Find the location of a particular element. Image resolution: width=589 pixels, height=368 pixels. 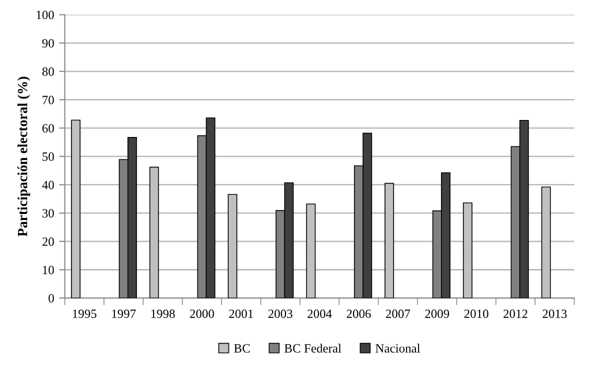

legend-label: Nacional is located at coordinates (398, 348).